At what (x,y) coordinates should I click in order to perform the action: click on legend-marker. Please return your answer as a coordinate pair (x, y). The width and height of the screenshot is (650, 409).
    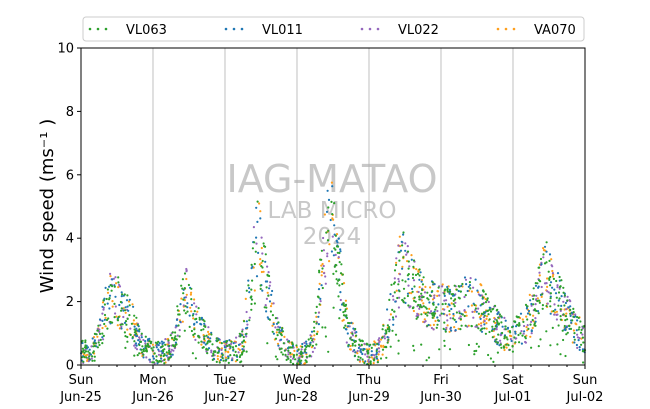
    Looking at the image, I should click on (378, 29).